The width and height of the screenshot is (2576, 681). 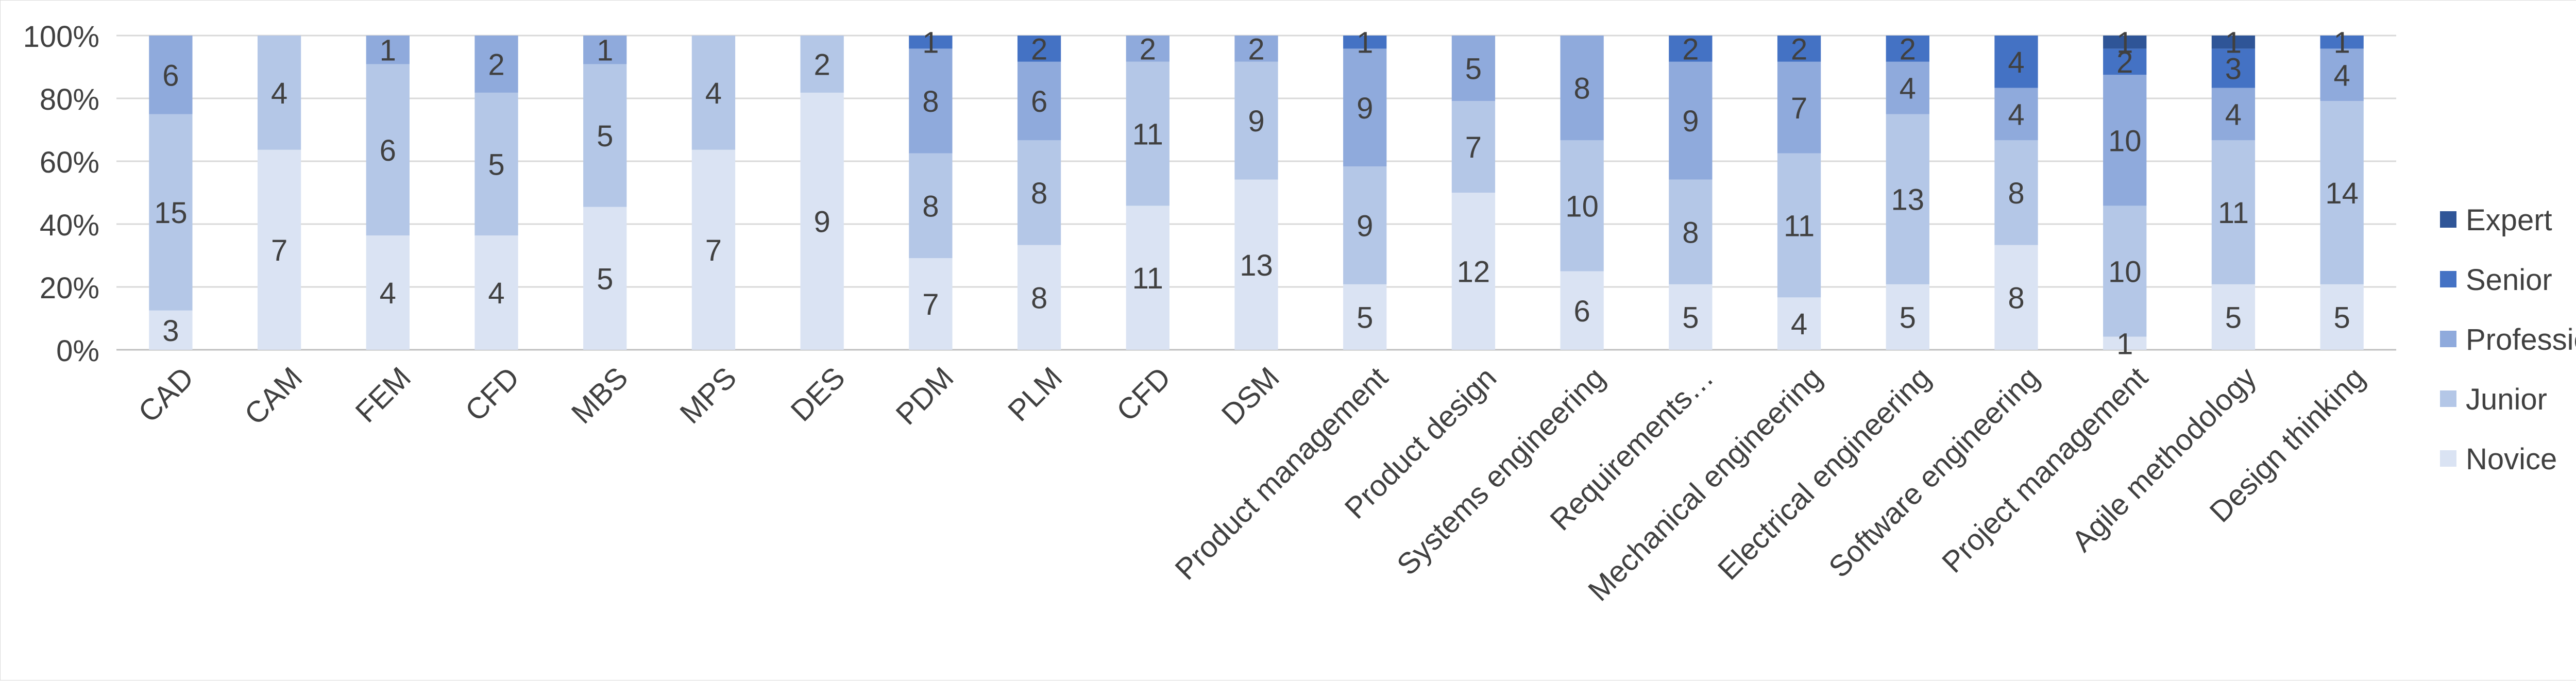 I want to click on data-label: 12, so click(x=1473, y=272).